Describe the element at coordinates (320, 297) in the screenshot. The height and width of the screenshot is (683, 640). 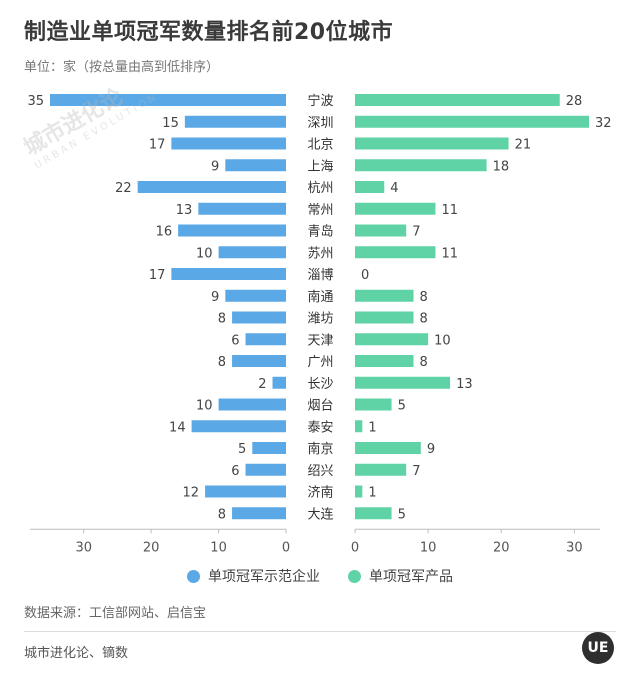
I see `category-label-9: 南通` at that location.